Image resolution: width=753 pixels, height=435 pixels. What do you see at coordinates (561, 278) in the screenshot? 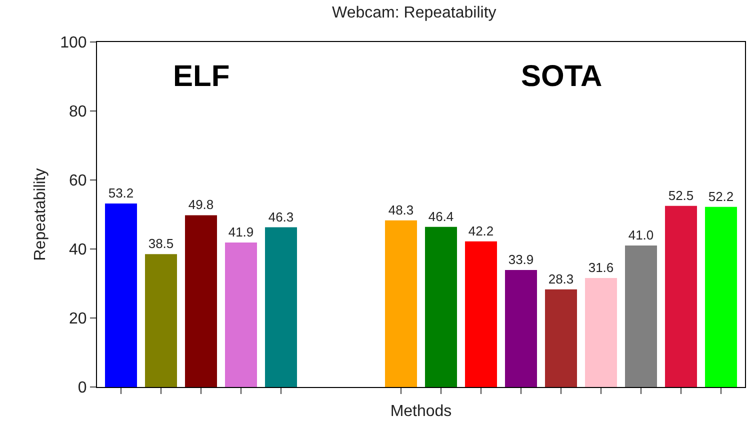
I see `data-label: 28.3` at bounding box center [561, 278].